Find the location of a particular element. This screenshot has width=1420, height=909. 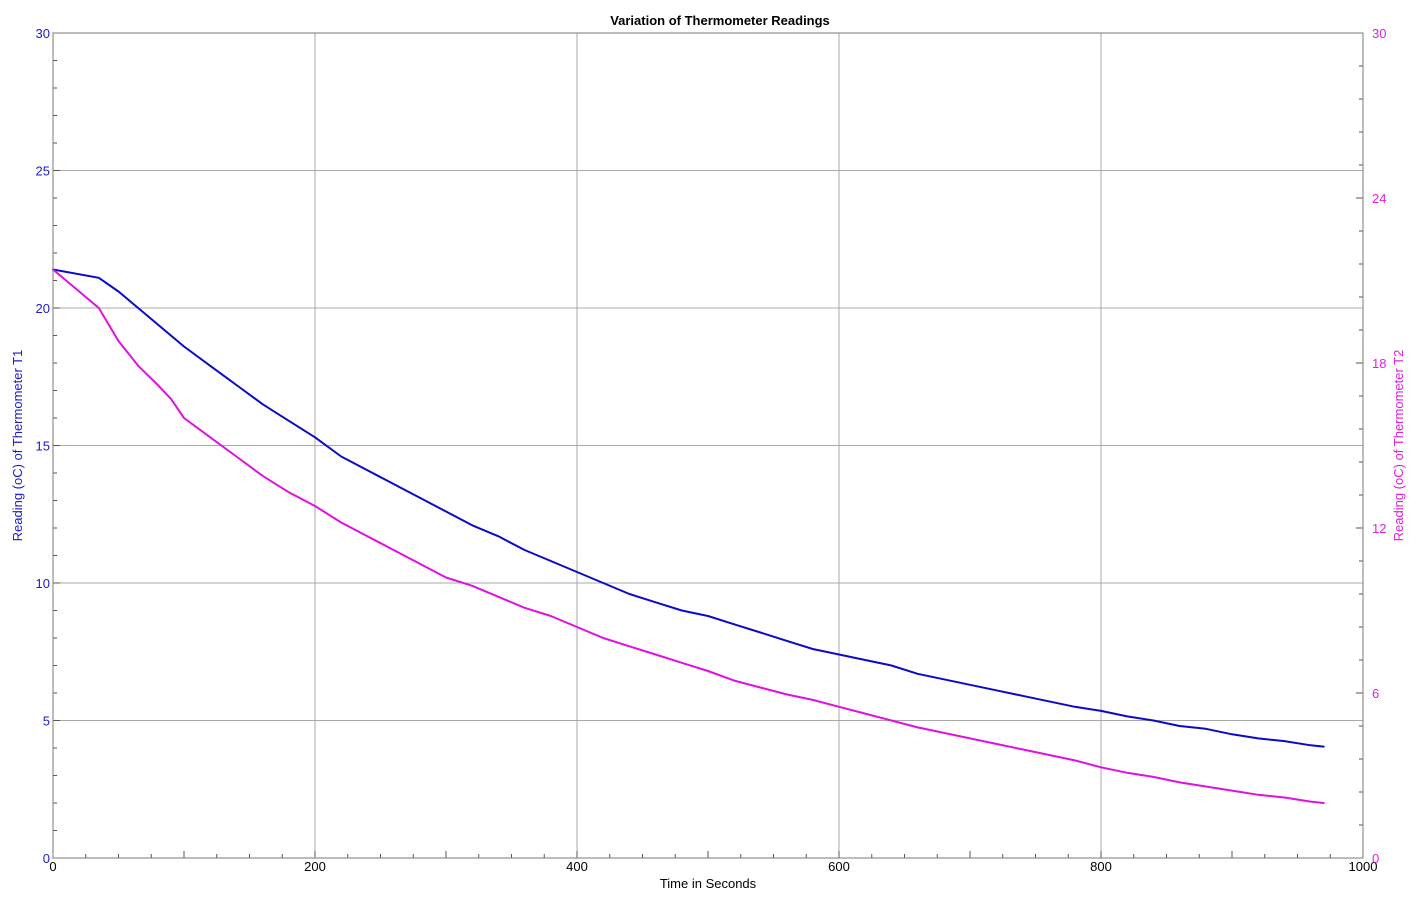

y-left-tick-label: 0 is located at coordinates (46, 858).